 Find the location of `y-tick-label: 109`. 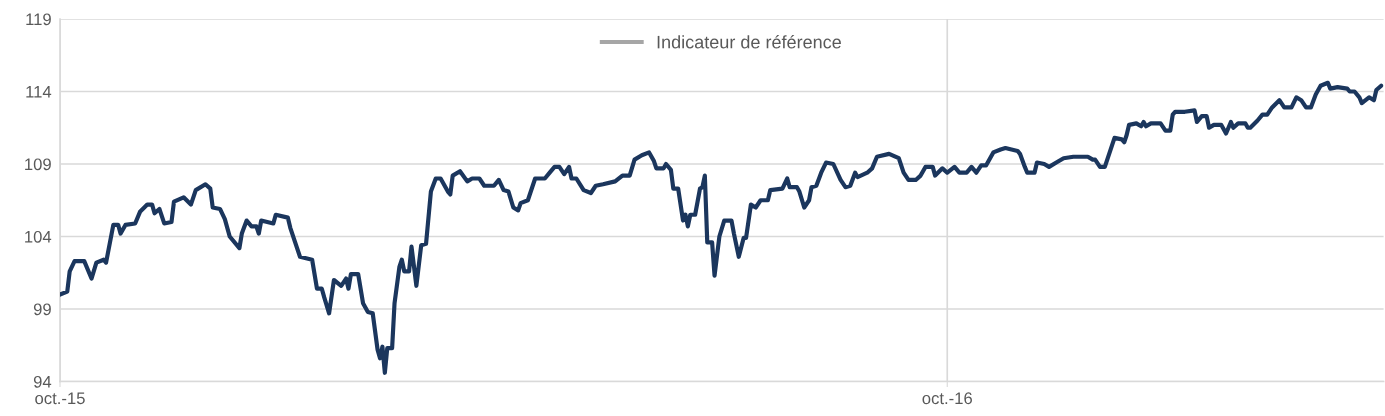

y-tick-label: 109 is located at coordinates (38, 164).